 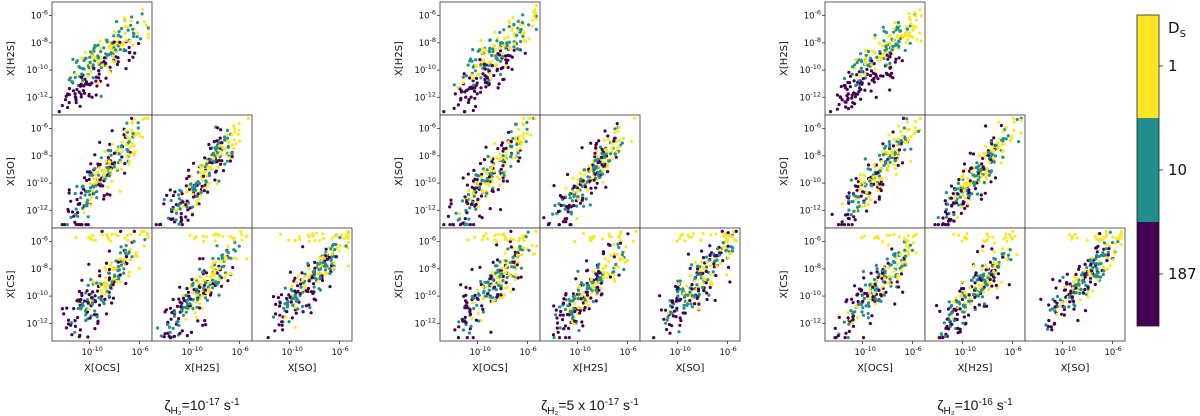 What do you see at coordinates (399, 58) in the screenshot?
I see `y-axis-label: X[H2S]` at bounding box center [399, 58].